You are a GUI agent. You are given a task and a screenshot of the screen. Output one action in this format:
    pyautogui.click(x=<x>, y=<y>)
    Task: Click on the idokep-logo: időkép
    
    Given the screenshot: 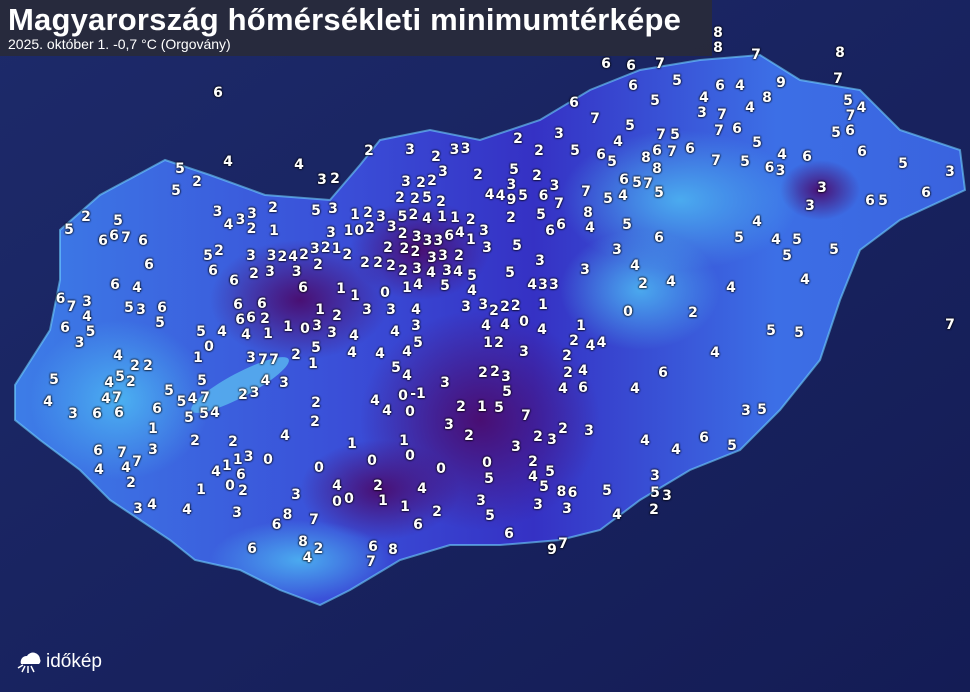 What is the action you would take?
    pyautogui.click(x=59, y=662)
    